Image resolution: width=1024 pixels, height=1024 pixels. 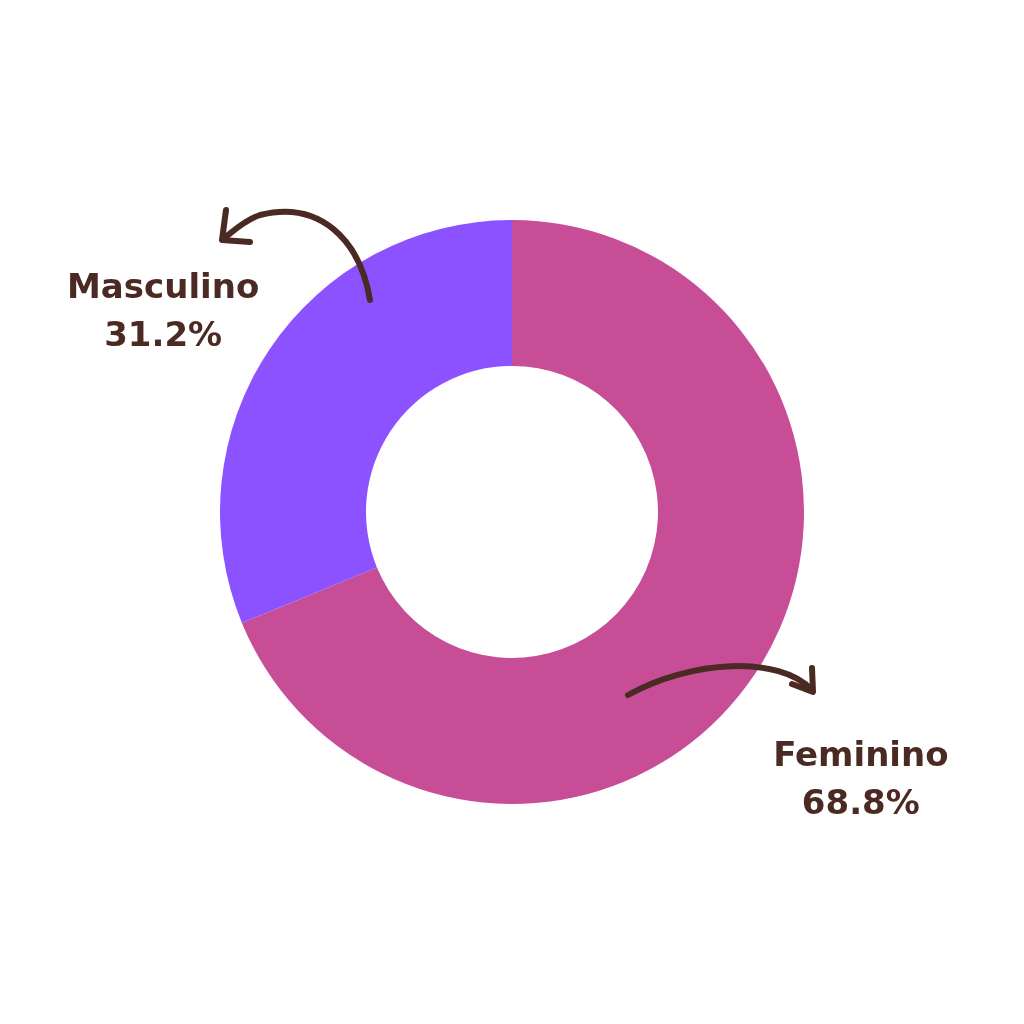 What do you see at coordinates (860, 801) in the screenshot?
I see `data-label: 68.8%` at bounding box center [860, 801].